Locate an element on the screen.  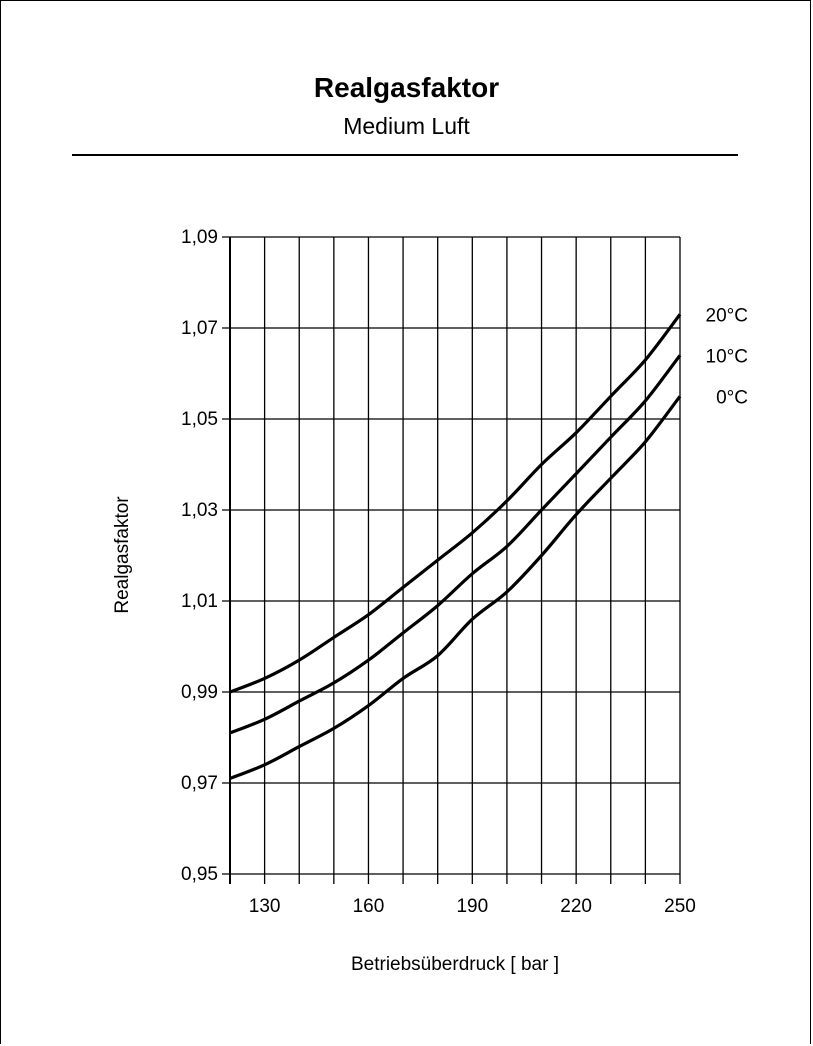
series-labels: 20°C 10°C 0°C is located at coordinates (727, 356).